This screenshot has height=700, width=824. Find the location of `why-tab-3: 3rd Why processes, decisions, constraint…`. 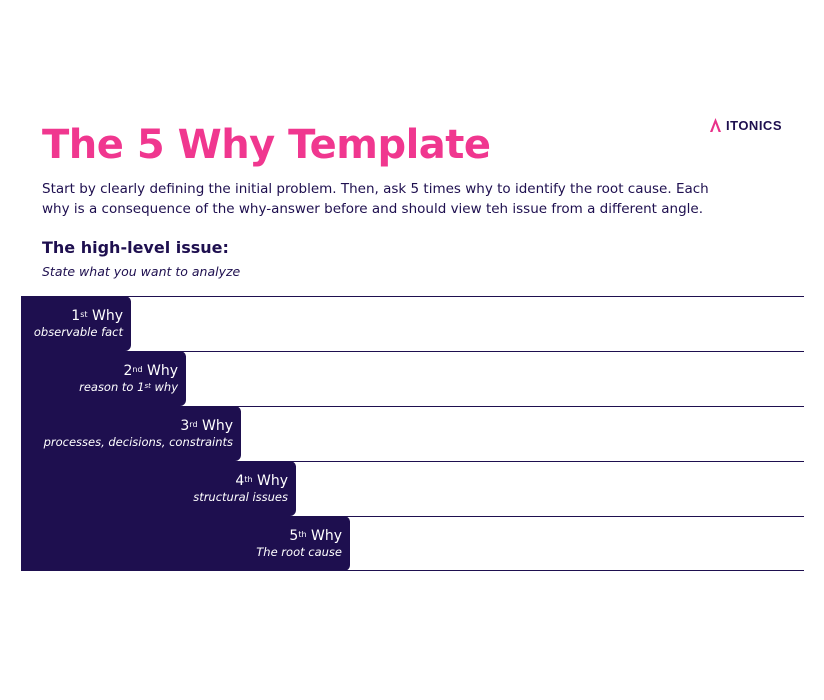

why-tab-3: 3rd Why processes, decisions, constraint… is located at coordinates (131, 433).